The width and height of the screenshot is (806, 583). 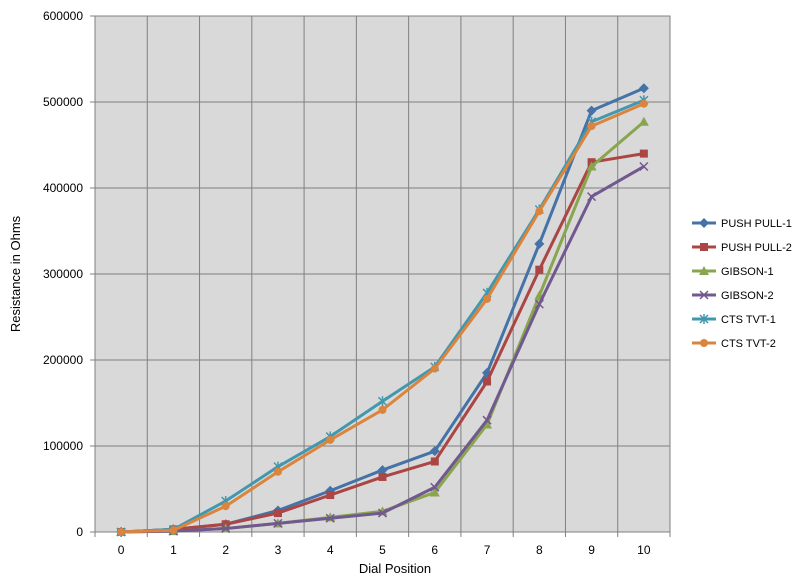 I want to click on y-tick-label: 500000, so click(x=63, y=102).